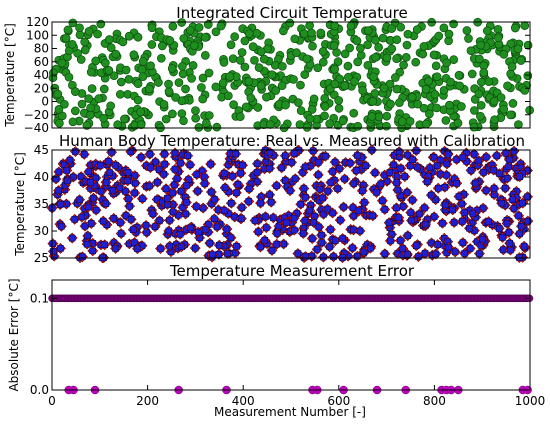  What do you see at coordinates (20, 204) in the screenshot?
I see `panel2-ylabel: Temperature [°C]` at bounding box center [20, 204].